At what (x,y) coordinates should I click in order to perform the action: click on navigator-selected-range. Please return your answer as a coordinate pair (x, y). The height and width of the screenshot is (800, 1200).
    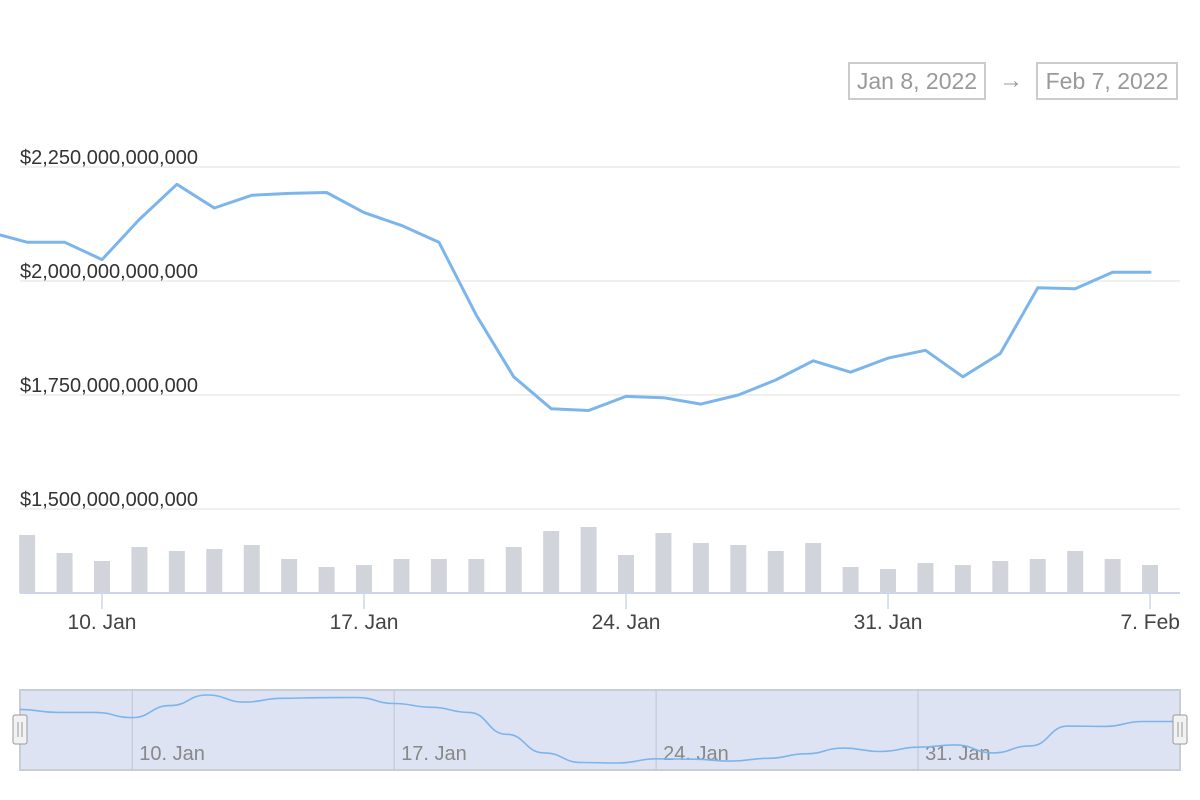
    Looking at the image, I should click on (600, 730).